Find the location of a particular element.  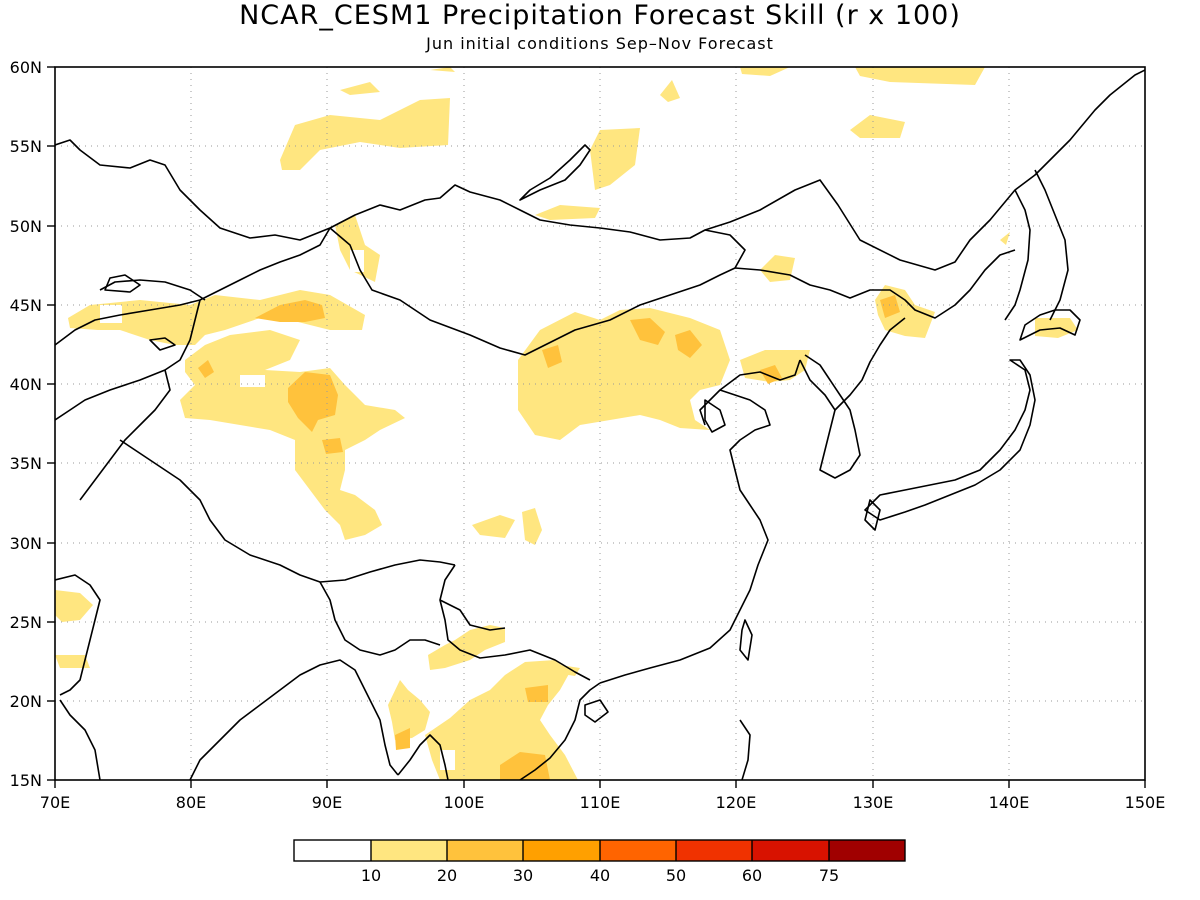

lat-tick-labels: 60N 55N 50N 45N 40N 35N 30N 25N 20N 15N is located at coordinates (26, 424).